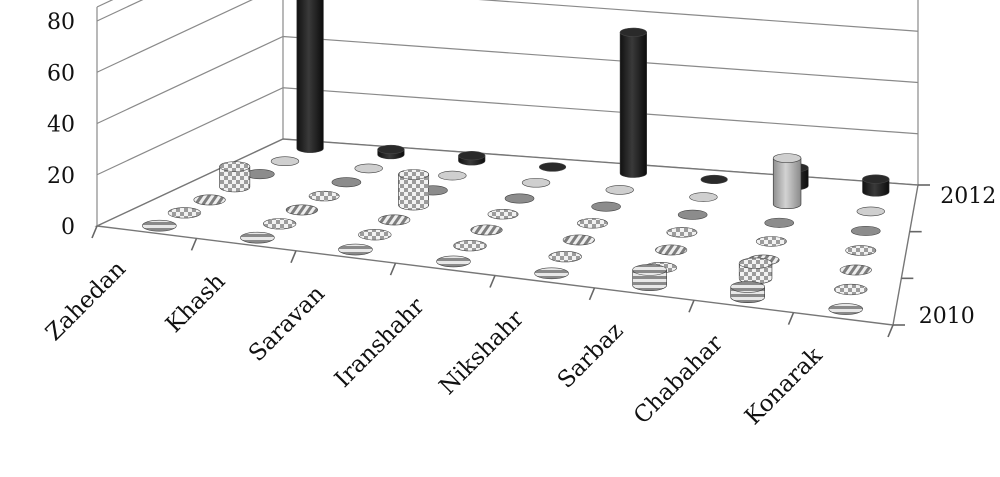 This screenshot has height=477, width=1000. Describe the element at coordinates (380, 343) in the screenshot. I see `category-label-3: Iranshahr` at that location.